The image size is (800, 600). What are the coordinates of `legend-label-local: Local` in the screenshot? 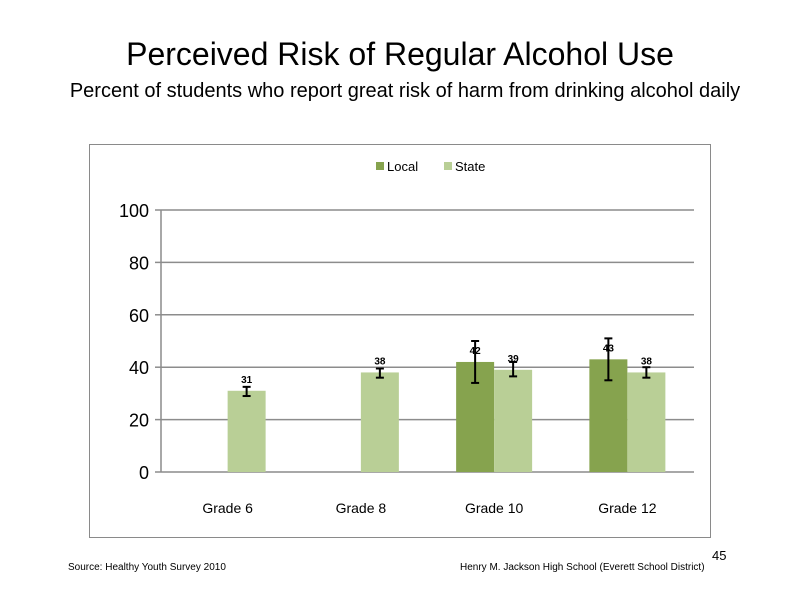 It's located at (402, 166).